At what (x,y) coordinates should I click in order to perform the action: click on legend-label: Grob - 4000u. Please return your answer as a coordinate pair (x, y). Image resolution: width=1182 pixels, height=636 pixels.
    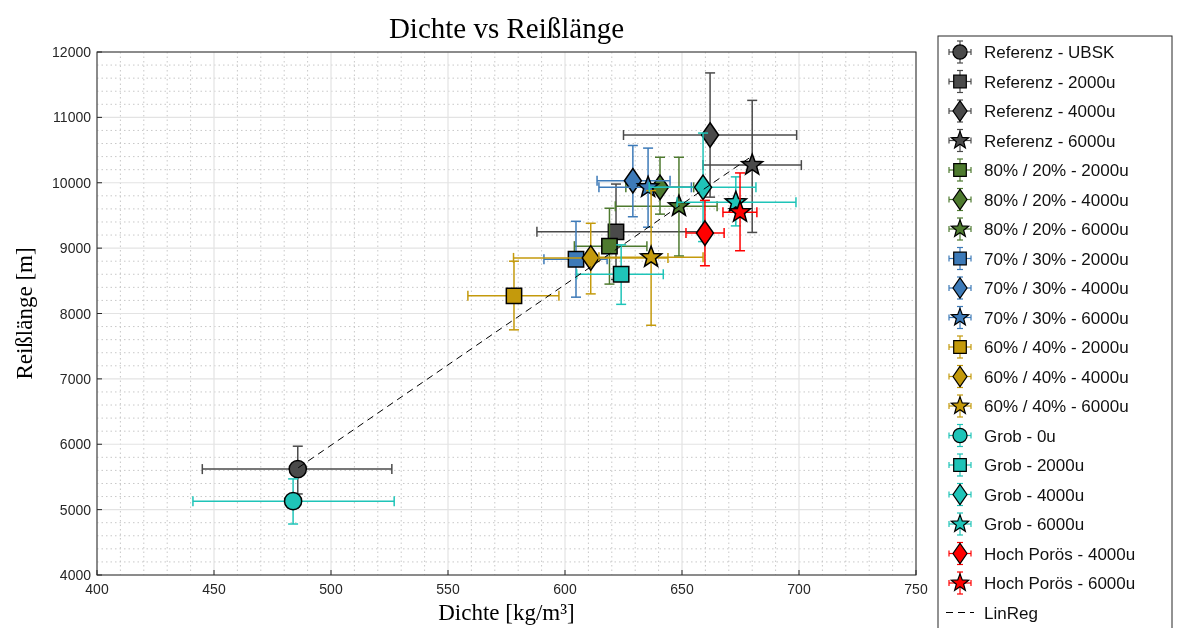
    Looking at the image, I should click on (1034, 495).